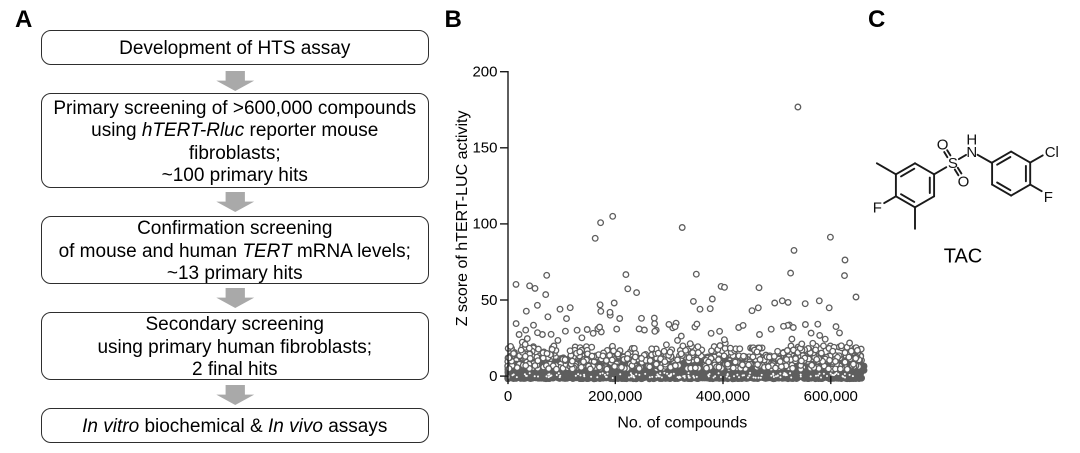 This screenshot has height=453, width=1080. Describe the element at coordinates (682, 423) in the screenshot. I see `svg-text: No. of compounds` at that location.